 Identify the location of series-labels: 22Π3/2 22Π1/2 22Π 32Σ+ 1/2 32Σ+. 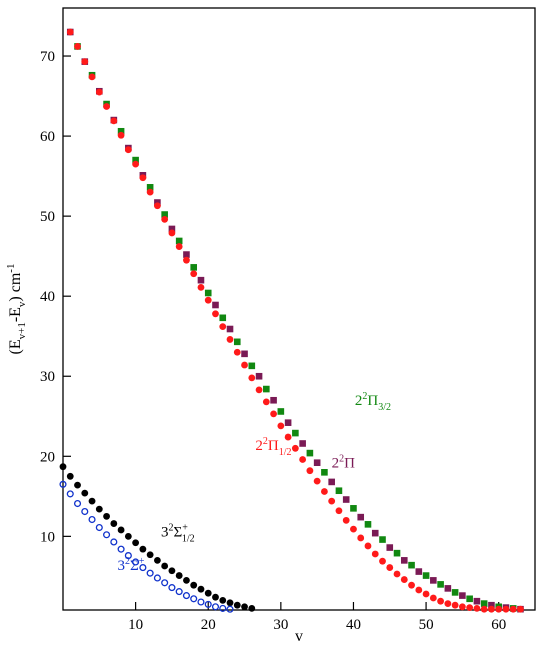
(254, 482).